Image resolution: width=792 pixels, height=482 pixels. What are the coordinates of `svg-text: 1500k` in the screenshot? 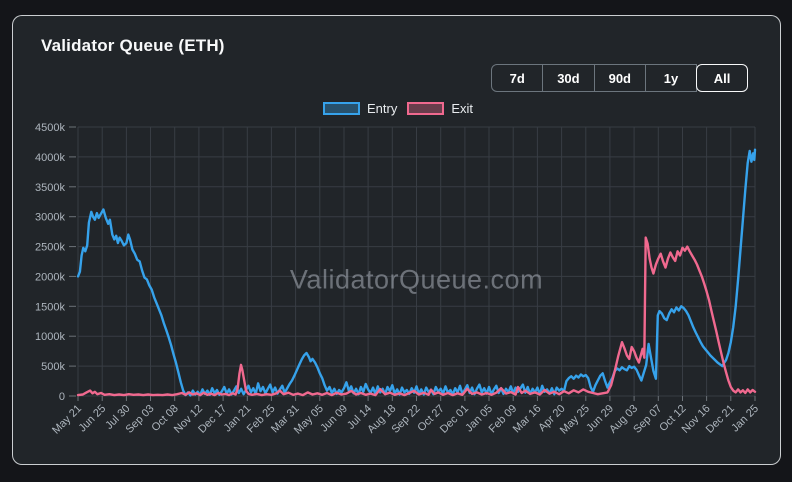 It's located at (50, 307).